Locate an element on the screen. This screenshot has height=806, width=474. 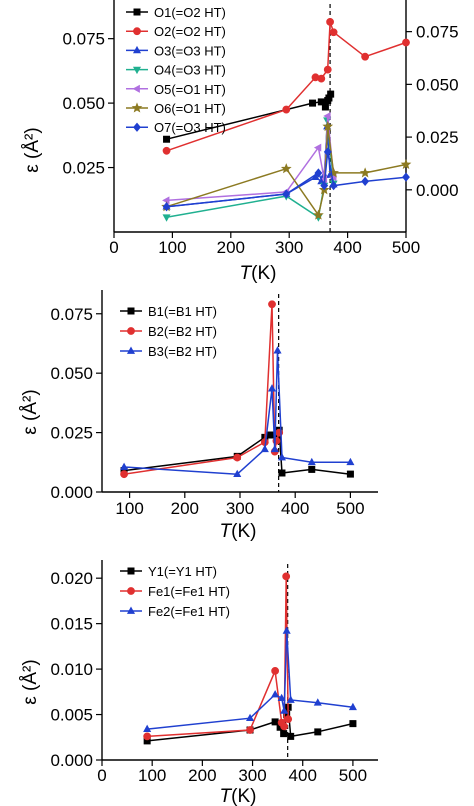
x-tick-label: 0 is located at coordinates (101, 775).